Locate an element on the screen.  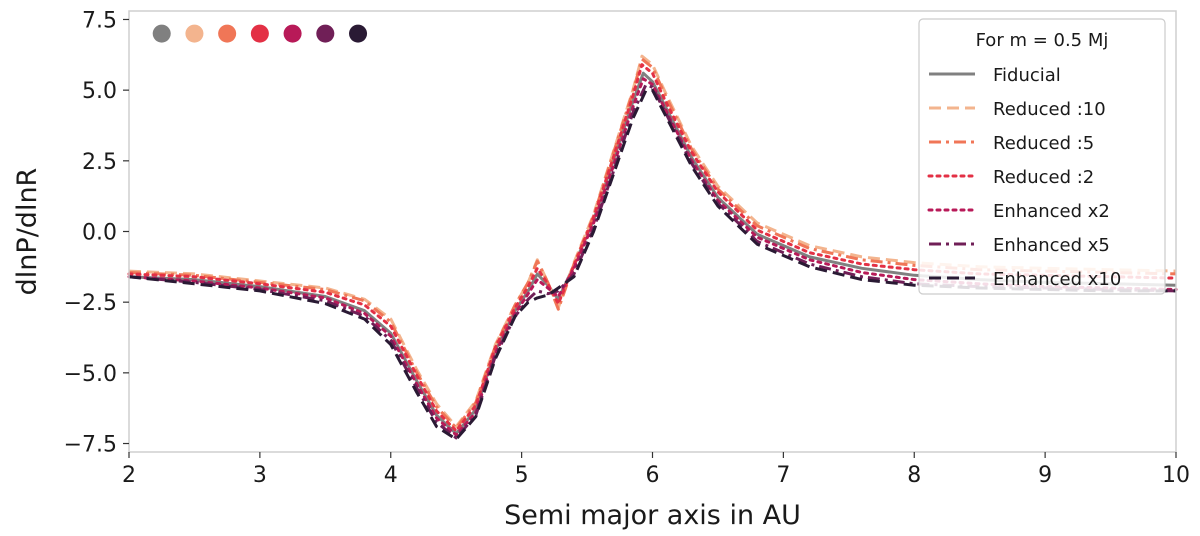
y-tick-label: 7.5 is located at coordinates (99, 20).